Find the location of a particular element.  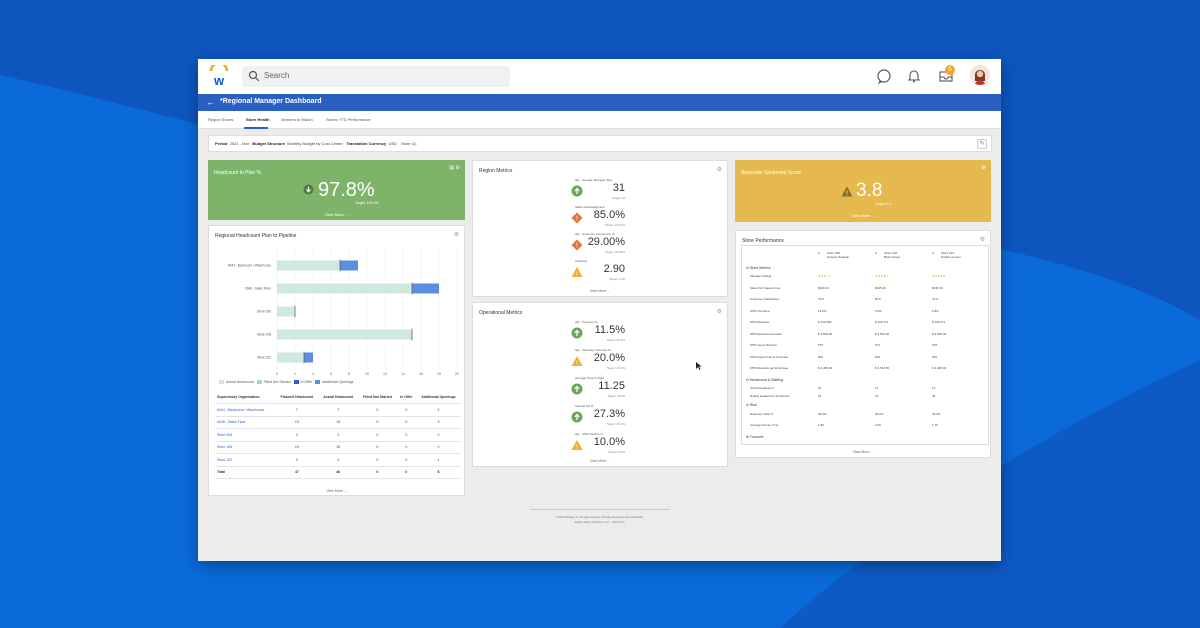

metric-value: 10.0% is located at coordinates (609, 442).